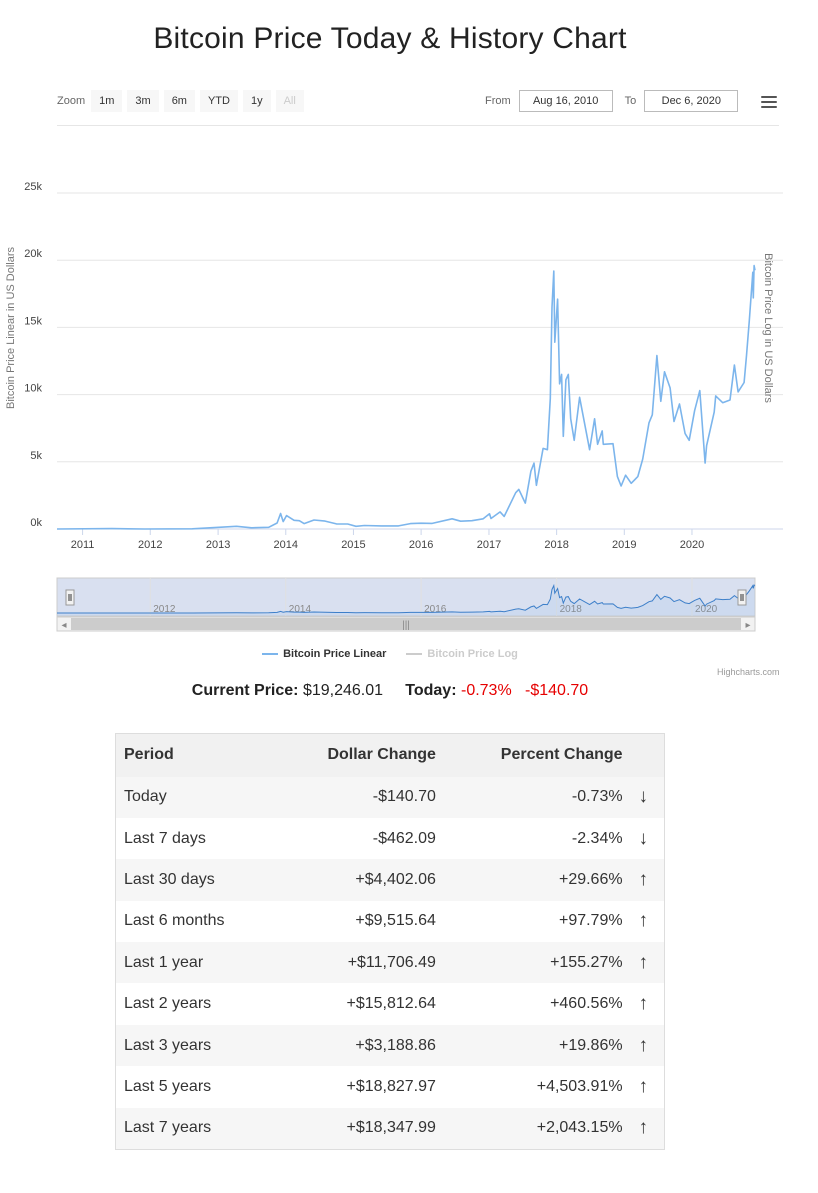 The width and height of the screenshot is (818, 1193). Describe the element at coordinates (390, 654) in the screenshot. I see `chart-legend: Bitcoin Price Linear Bitcoin Price Log` at that location.